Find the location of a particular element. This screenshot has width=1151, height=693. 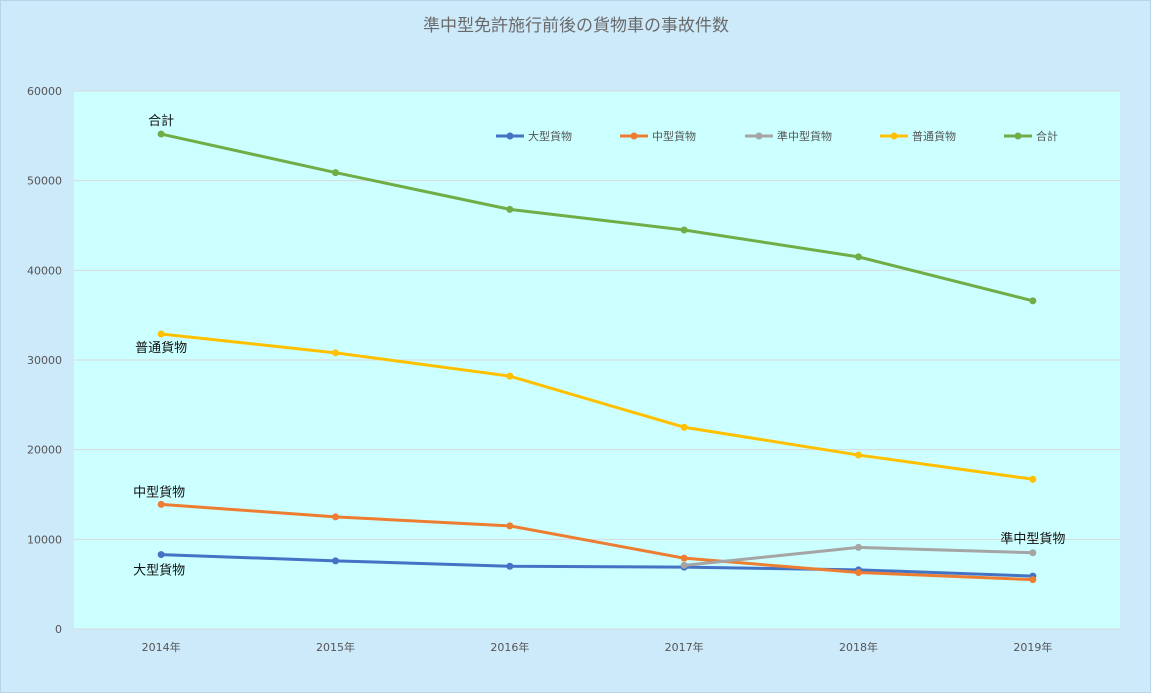

series-annotation: 合計 is located at coordinates (161, 121).